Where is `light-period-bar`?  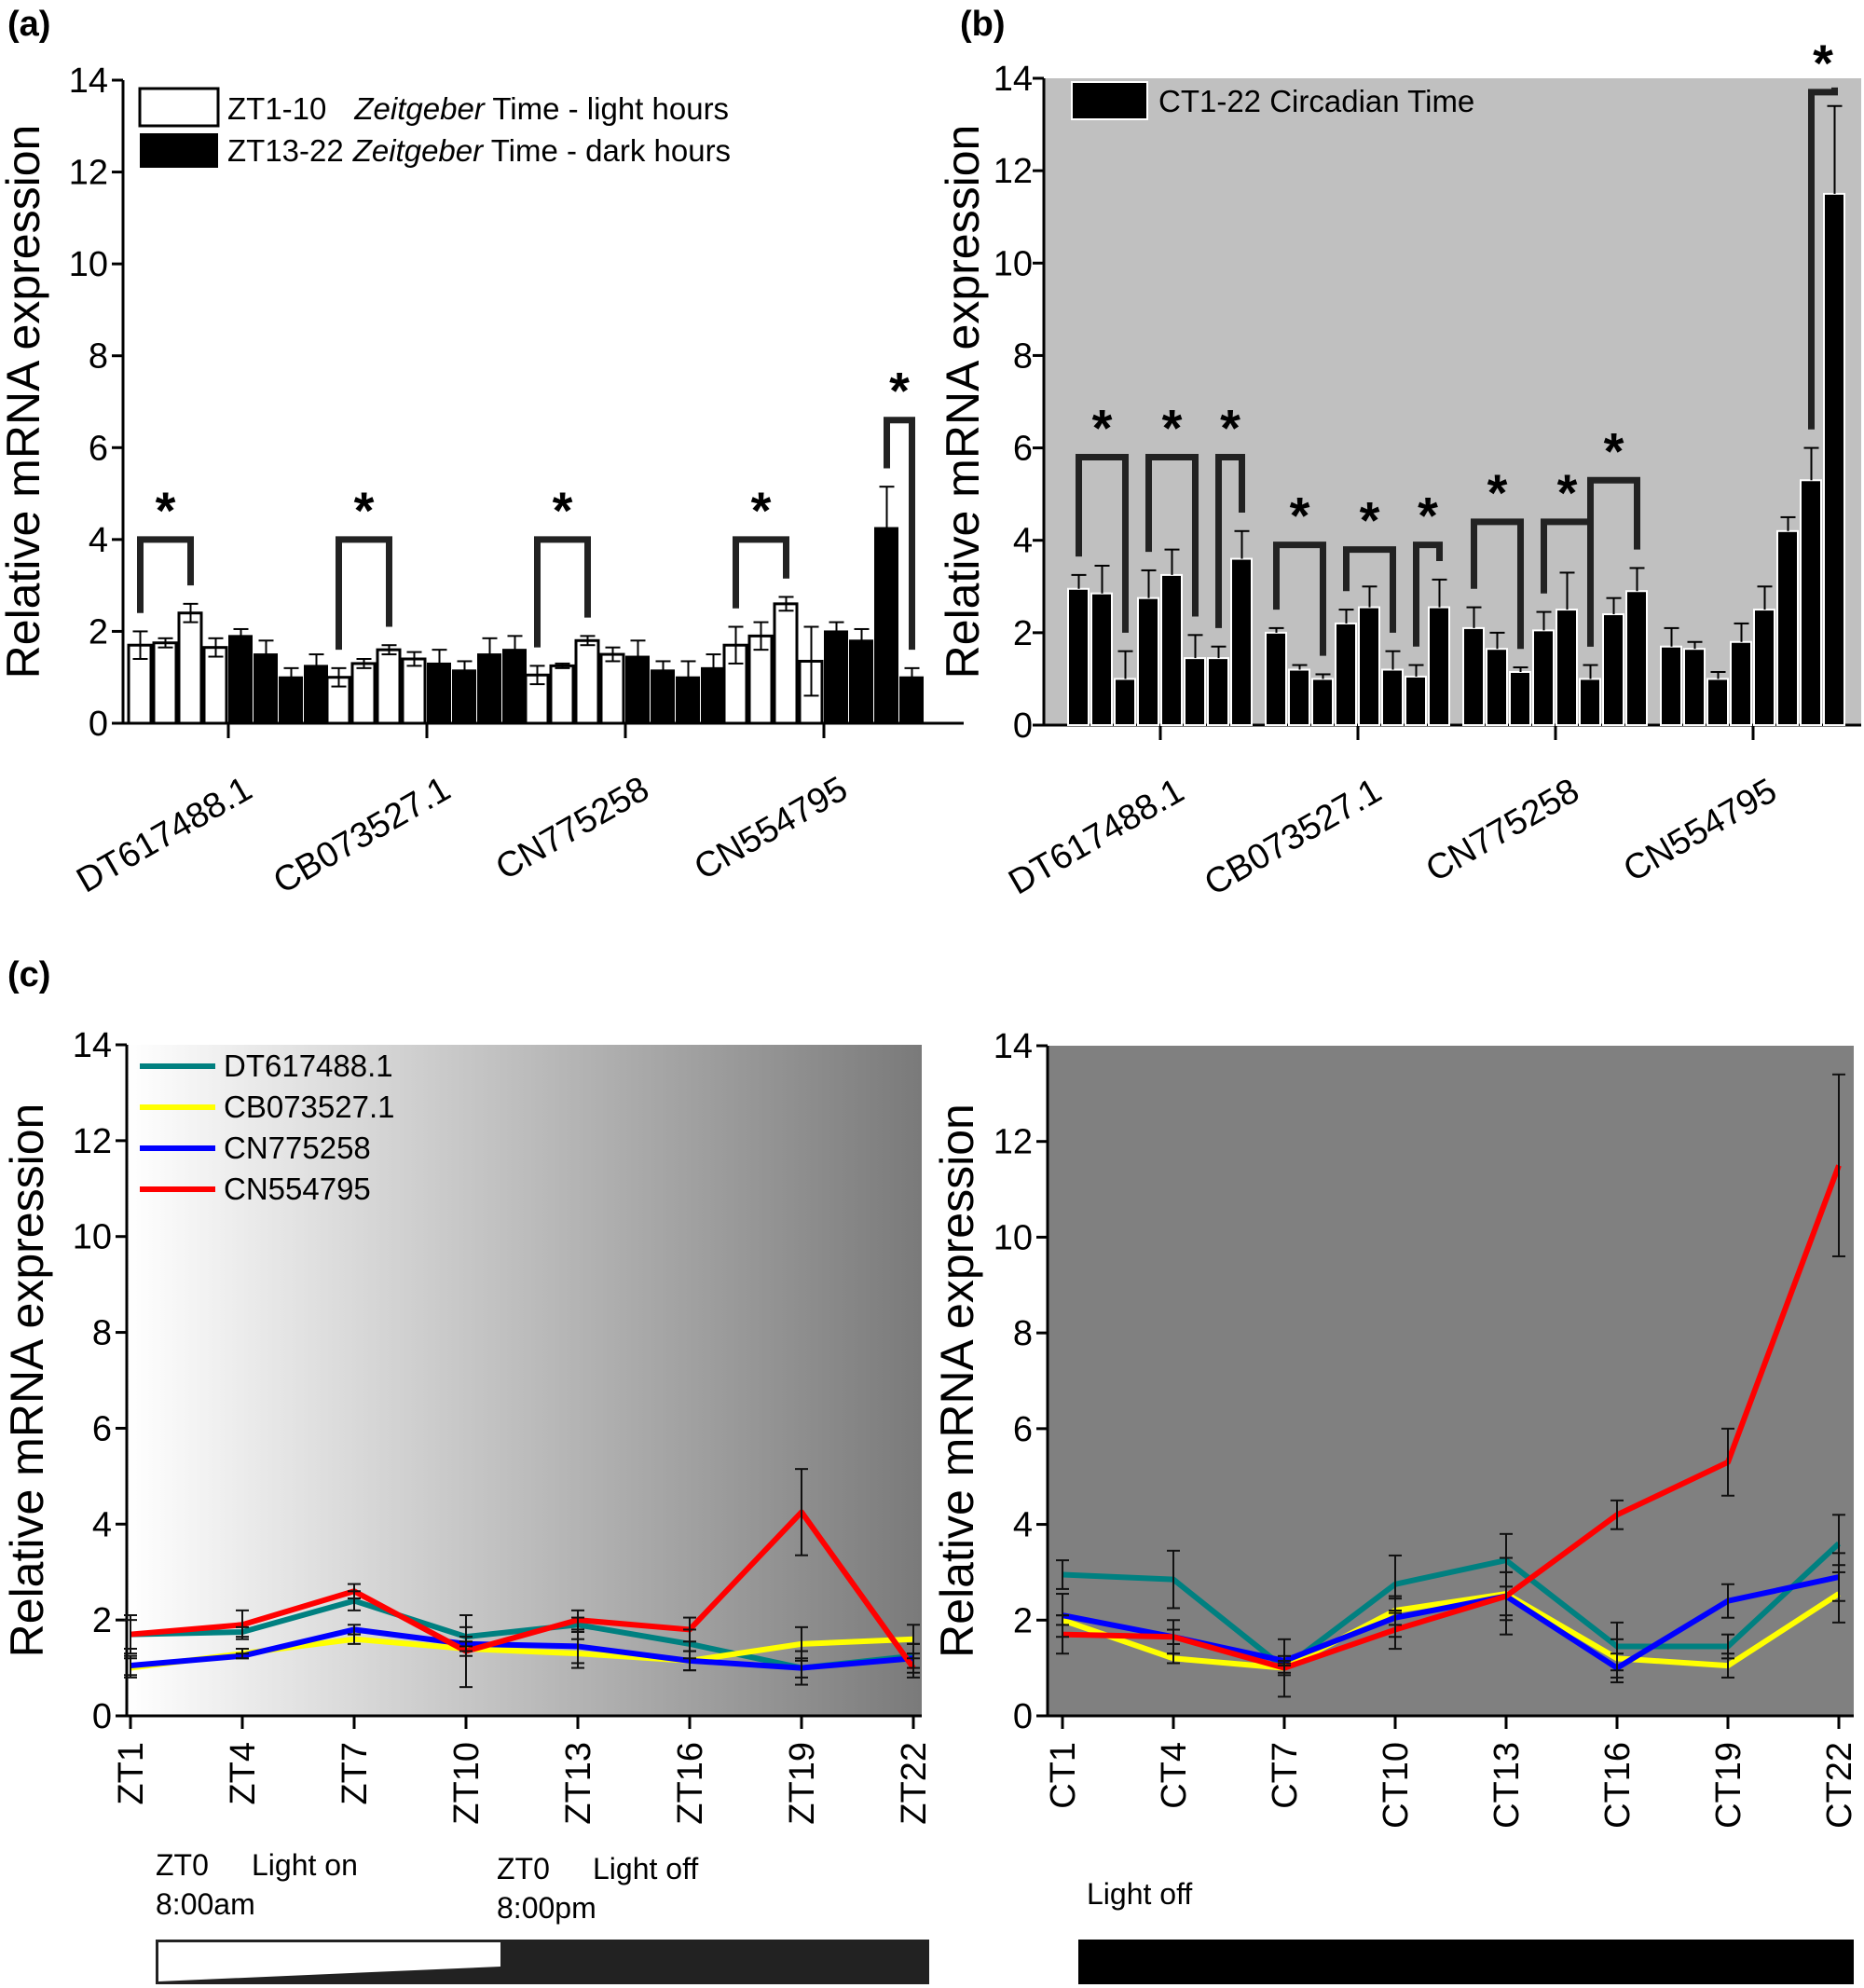 light-period-bar is located at coordinates (329, 1962).